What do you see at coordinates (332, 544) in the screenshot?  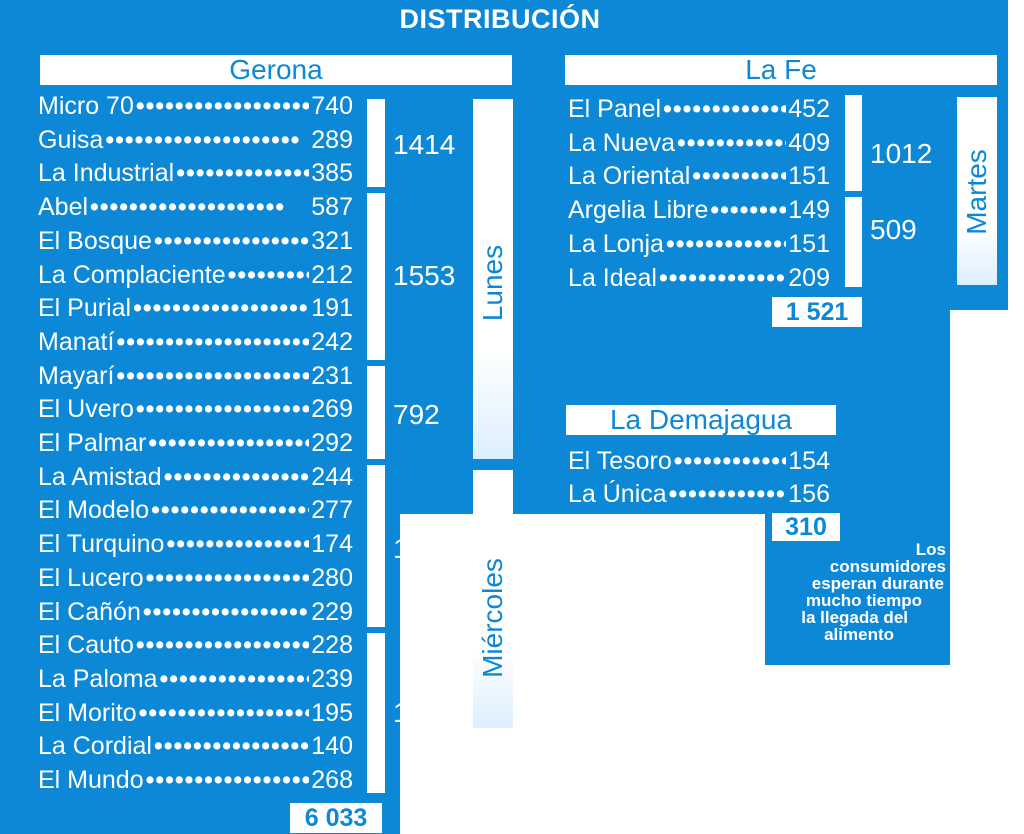 I see `gerona-row-value: 174` at bounding box center [332, 544].